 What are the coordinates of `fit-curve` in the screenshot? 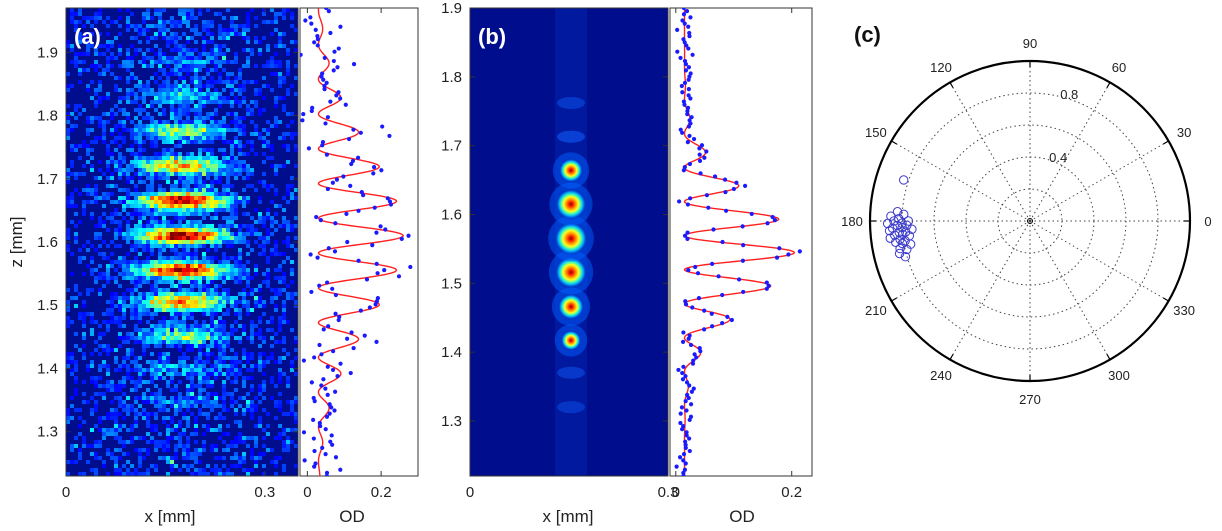 It's located at (739, 242).